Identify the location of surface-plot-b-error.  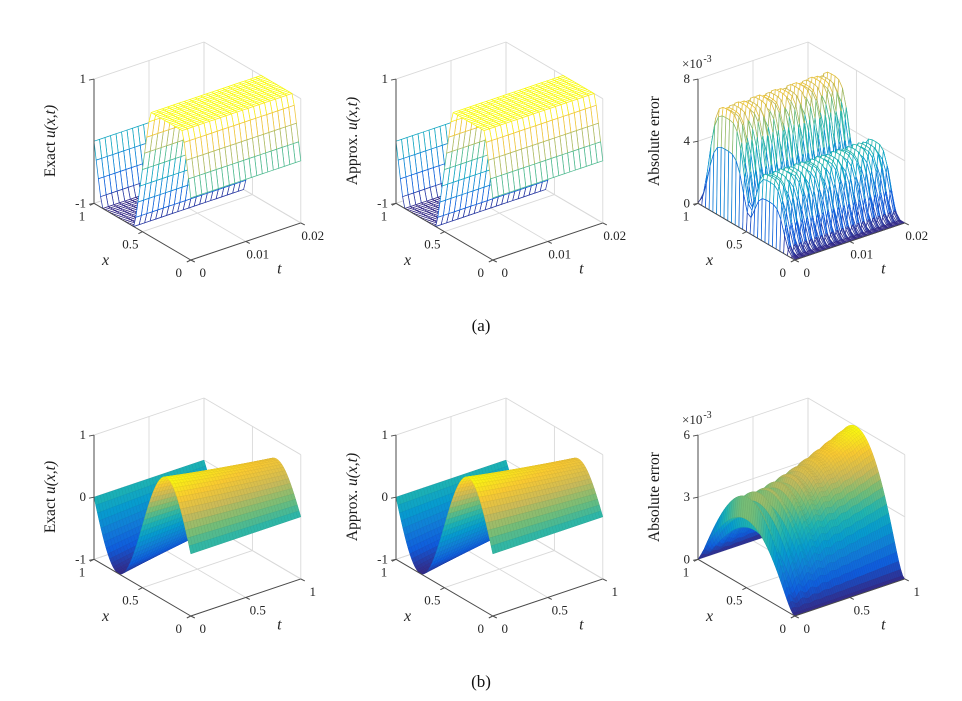
(786, 522).